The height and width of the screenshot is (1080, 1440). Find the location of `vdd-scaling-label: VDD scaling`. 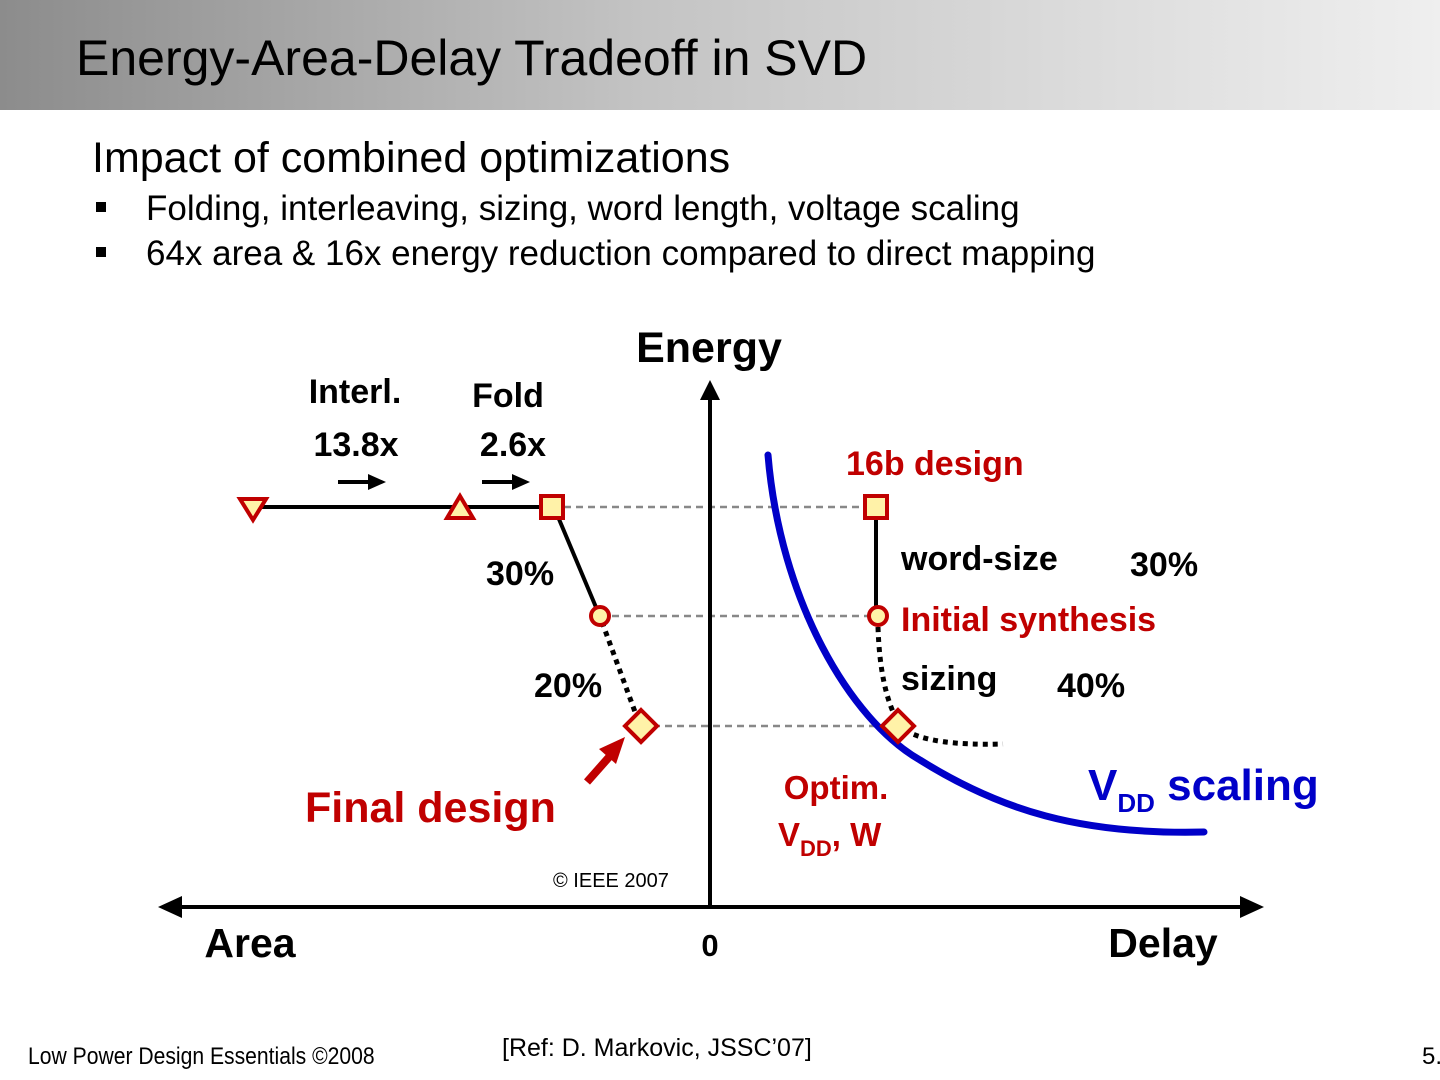

vdd-scaling-label: VDD scaling is located at coordinates (1203, 789).